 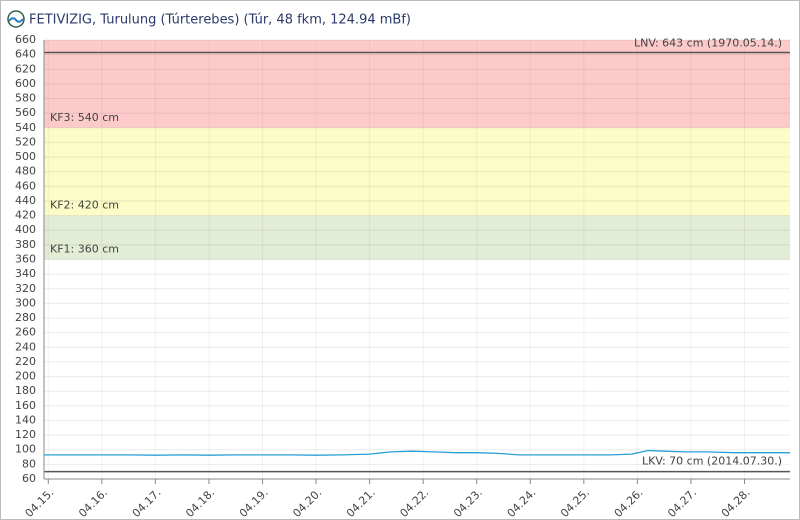 I want to click on y-tick-label: 200, so click(x=25, y=376).